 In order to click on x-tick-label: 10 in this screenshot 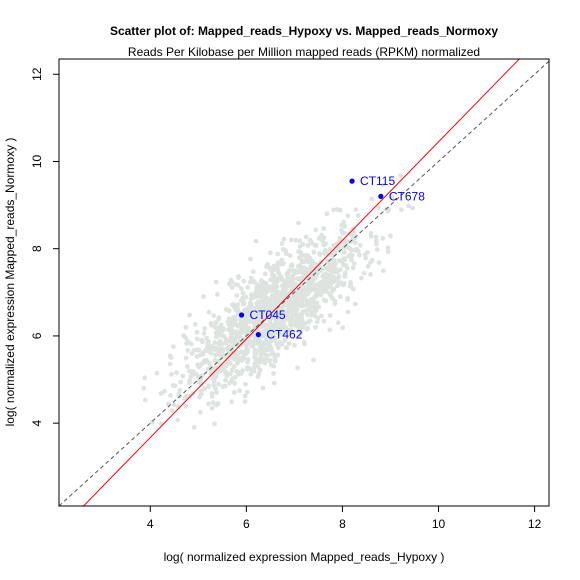, I will do `click(439, 524)`.